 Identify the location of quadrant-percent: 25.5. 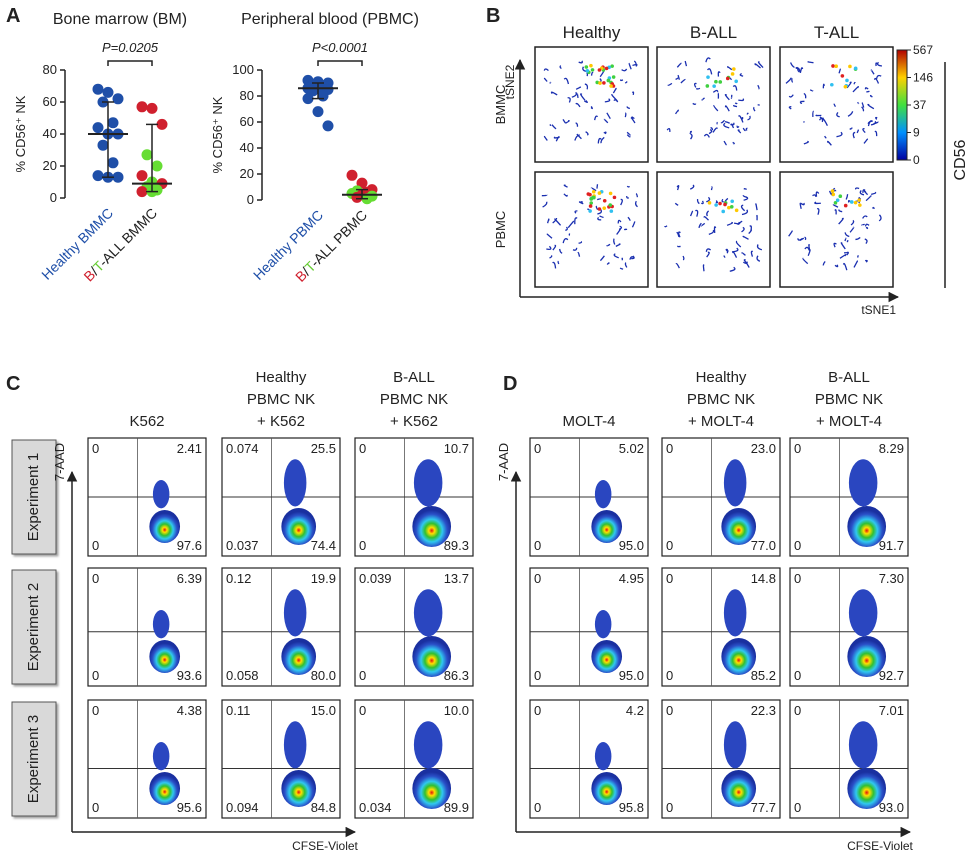
(323, 448).